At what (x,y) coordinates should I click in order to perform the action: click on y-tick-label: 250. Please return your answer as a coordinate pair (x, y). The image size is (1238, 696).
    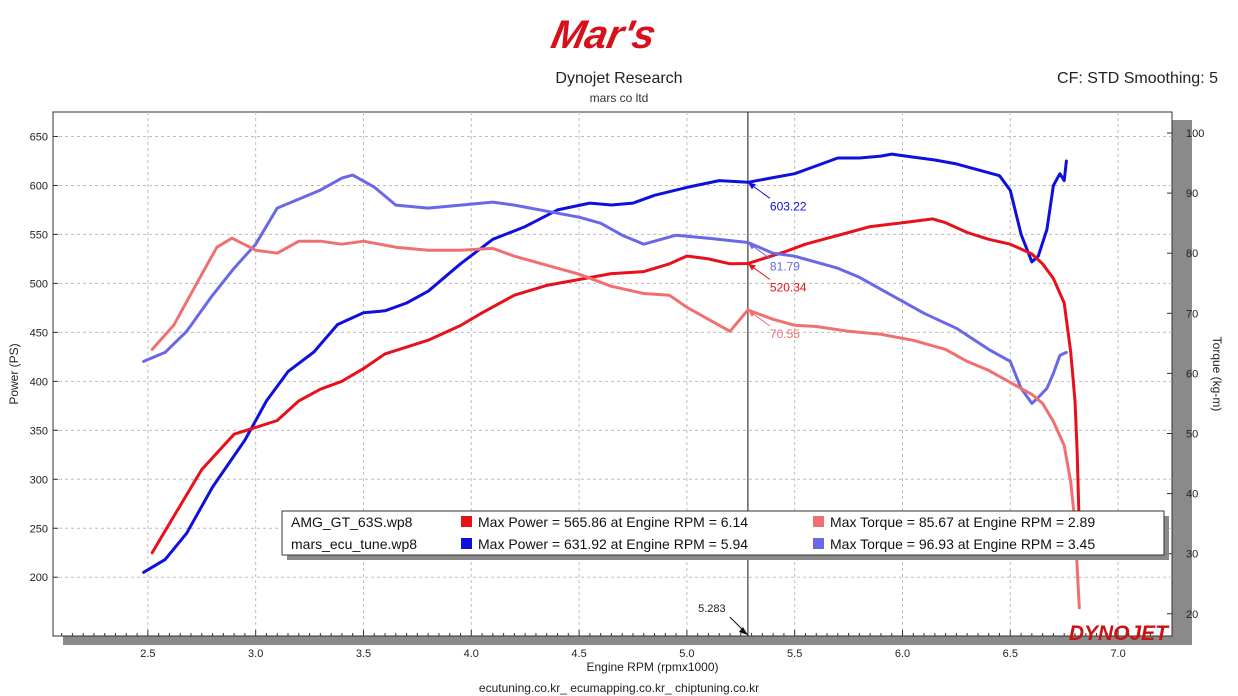
    Looking at the image, I should click on (39, 529).